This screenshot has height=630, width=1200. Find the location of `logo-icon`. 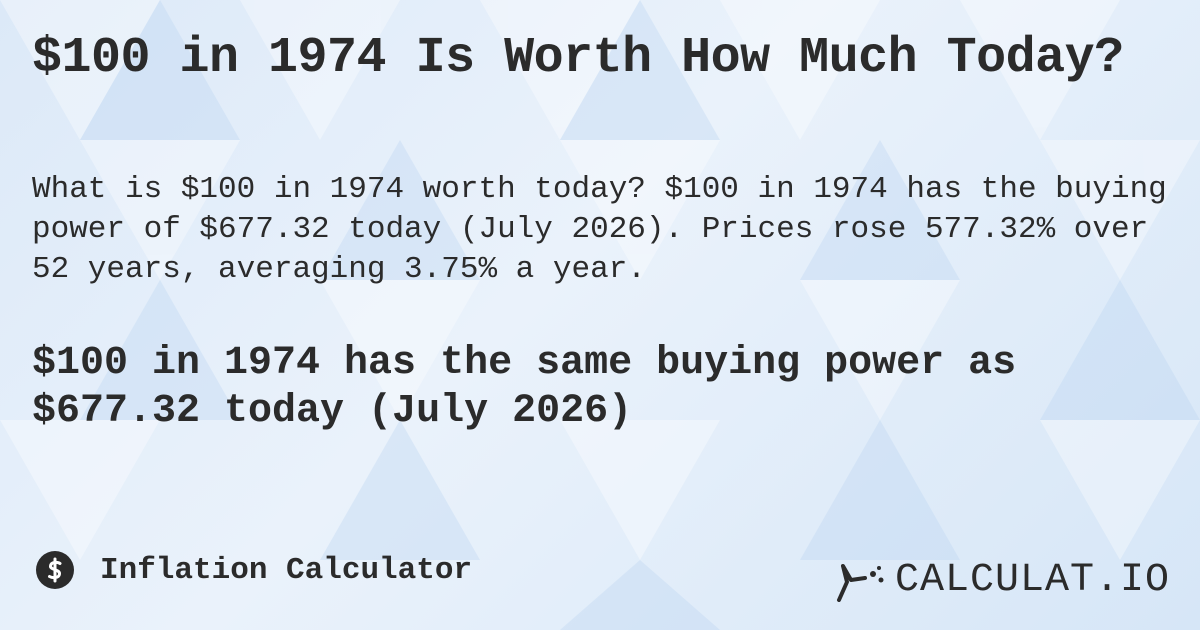

logo-icon is located at coordinates (860, 582).